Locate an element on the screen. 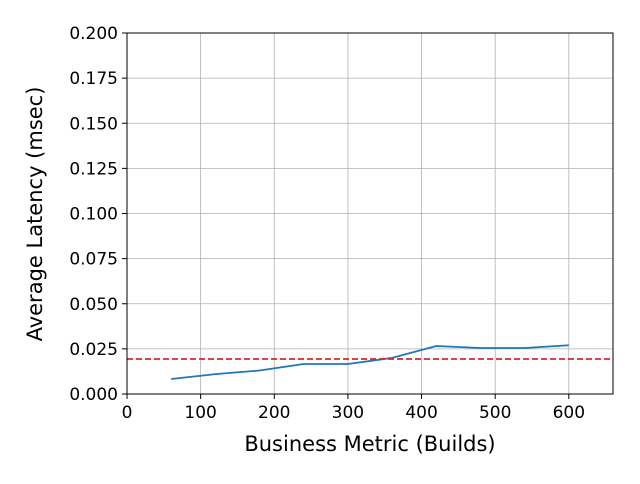 The image size is (640, 484). x-tick-label: 600 is located at coordinates (569, 413).